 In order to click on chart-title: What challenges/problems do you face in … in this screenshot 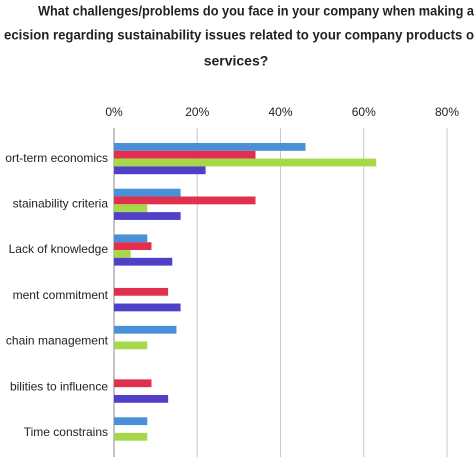, I will do `click(256, 11)`.